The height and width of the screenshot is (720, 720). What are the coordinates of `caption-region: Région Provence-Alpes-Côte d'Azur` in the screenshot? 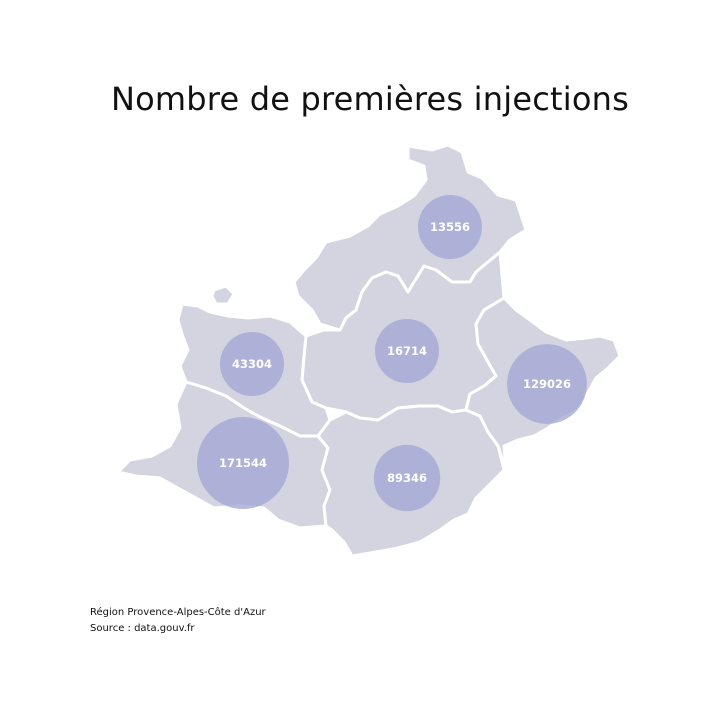 It's located at (178, 612).